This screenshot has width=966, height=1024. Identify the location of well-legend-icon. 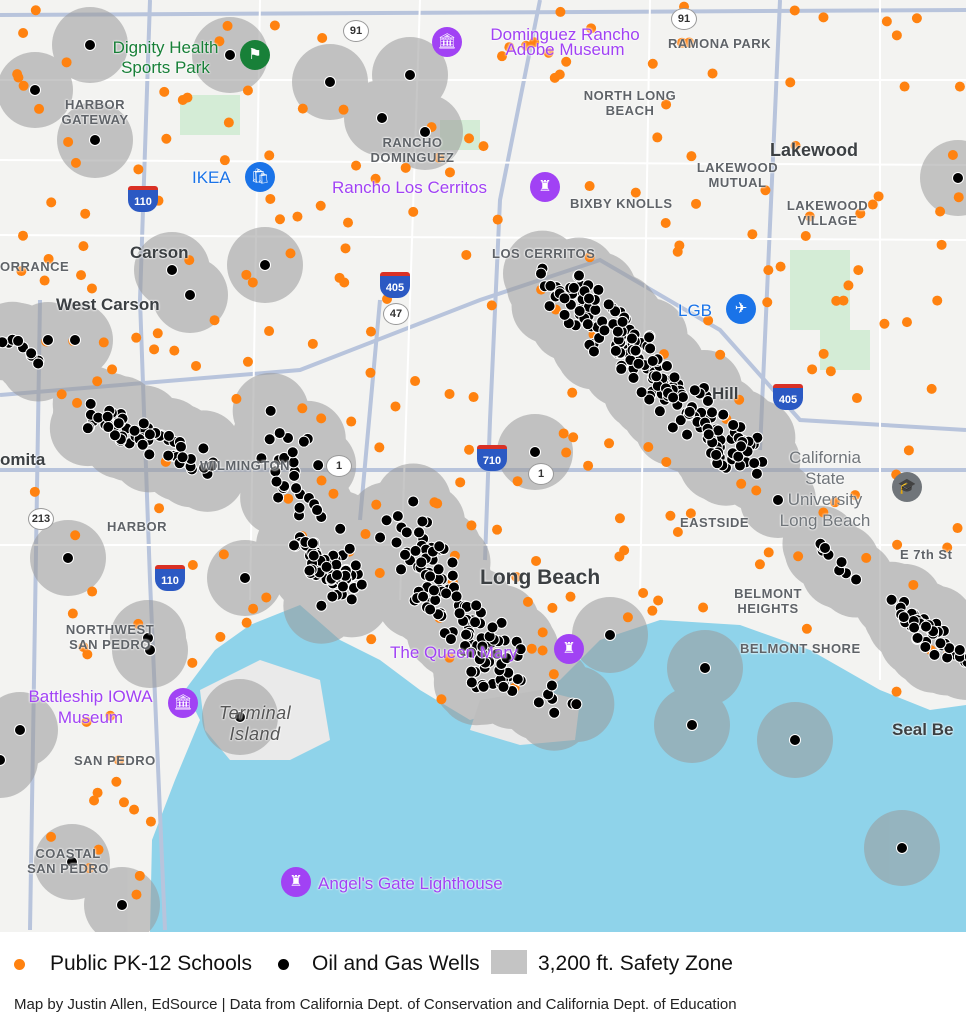
(283, 964).